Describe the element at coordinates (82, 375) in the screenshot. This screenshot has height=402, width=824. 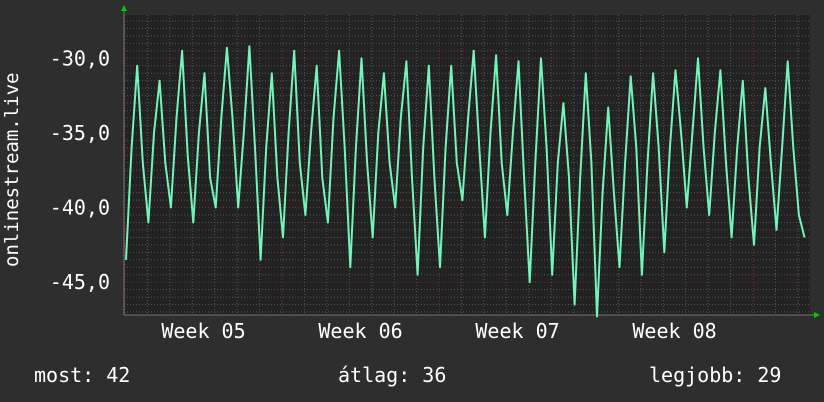
I see `legend-current: most: 42` at that location.